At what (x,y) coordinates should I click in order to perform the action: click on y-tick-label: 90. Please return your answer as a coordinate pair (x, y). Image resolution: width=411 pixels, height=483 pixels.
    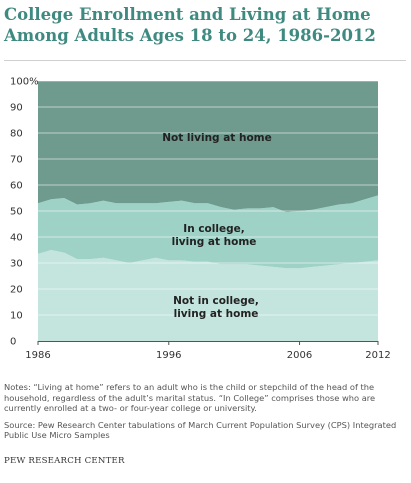
    Looking at the image, I should click on (16, 108).